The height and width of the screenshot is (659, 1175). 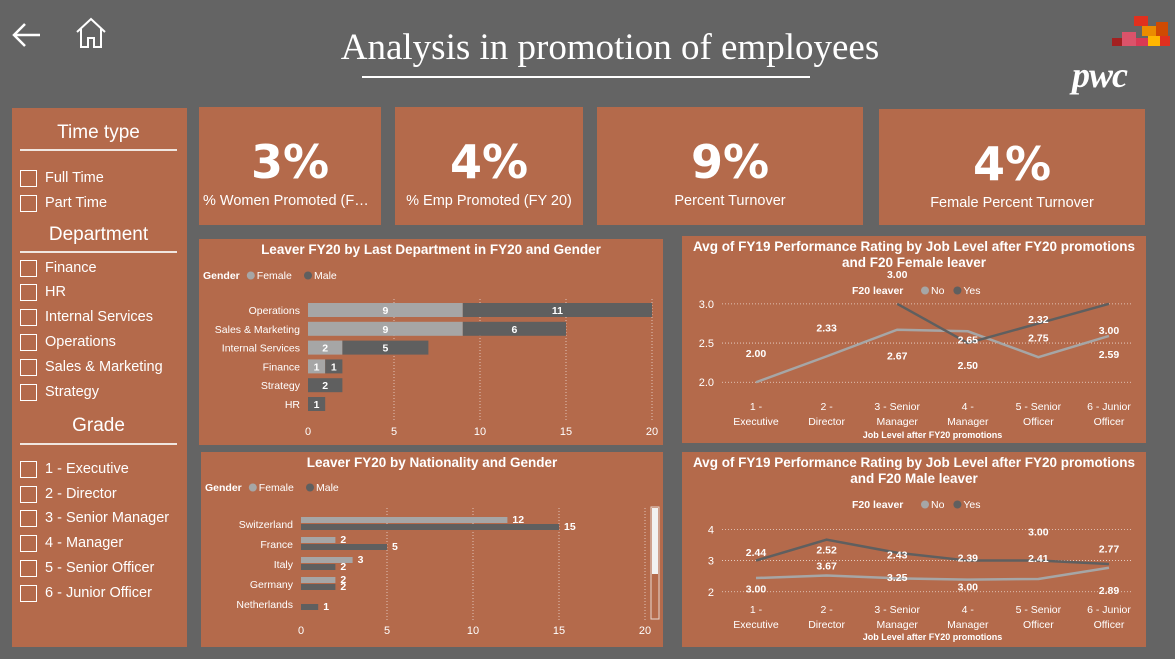 I want to click on kpi-label: Percent Turnover, so click(x=730, y=201).